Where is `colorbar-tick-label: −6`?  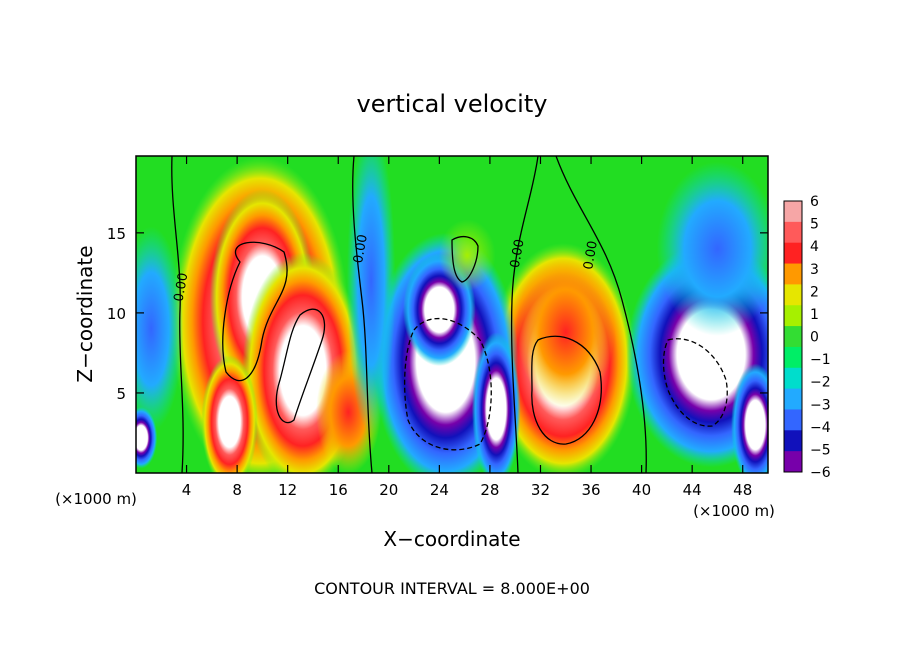 colorbar-tick-label: −6 is located at coordinates (820, 473).